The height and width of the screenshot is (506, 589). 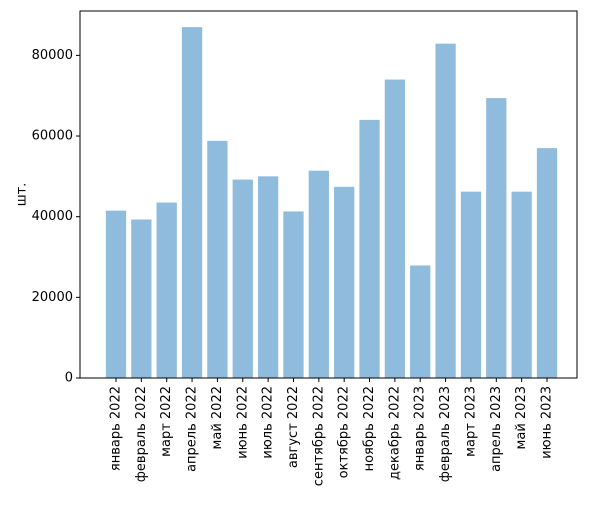 What do you see at coordinates (69, 378) in the screenshot?
I see `y-tick-label-0: 0` at bounding box center [69, 378].